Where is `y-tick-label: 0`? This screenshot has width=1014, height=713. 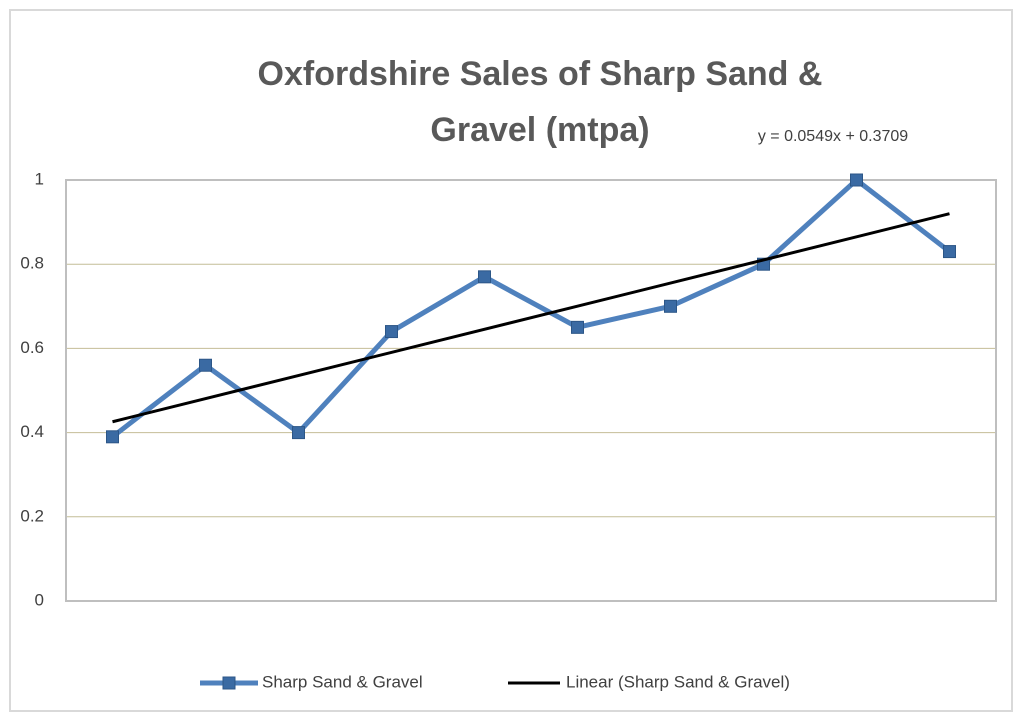
y-tick-label: 0 is located at coordinates (39, 599).